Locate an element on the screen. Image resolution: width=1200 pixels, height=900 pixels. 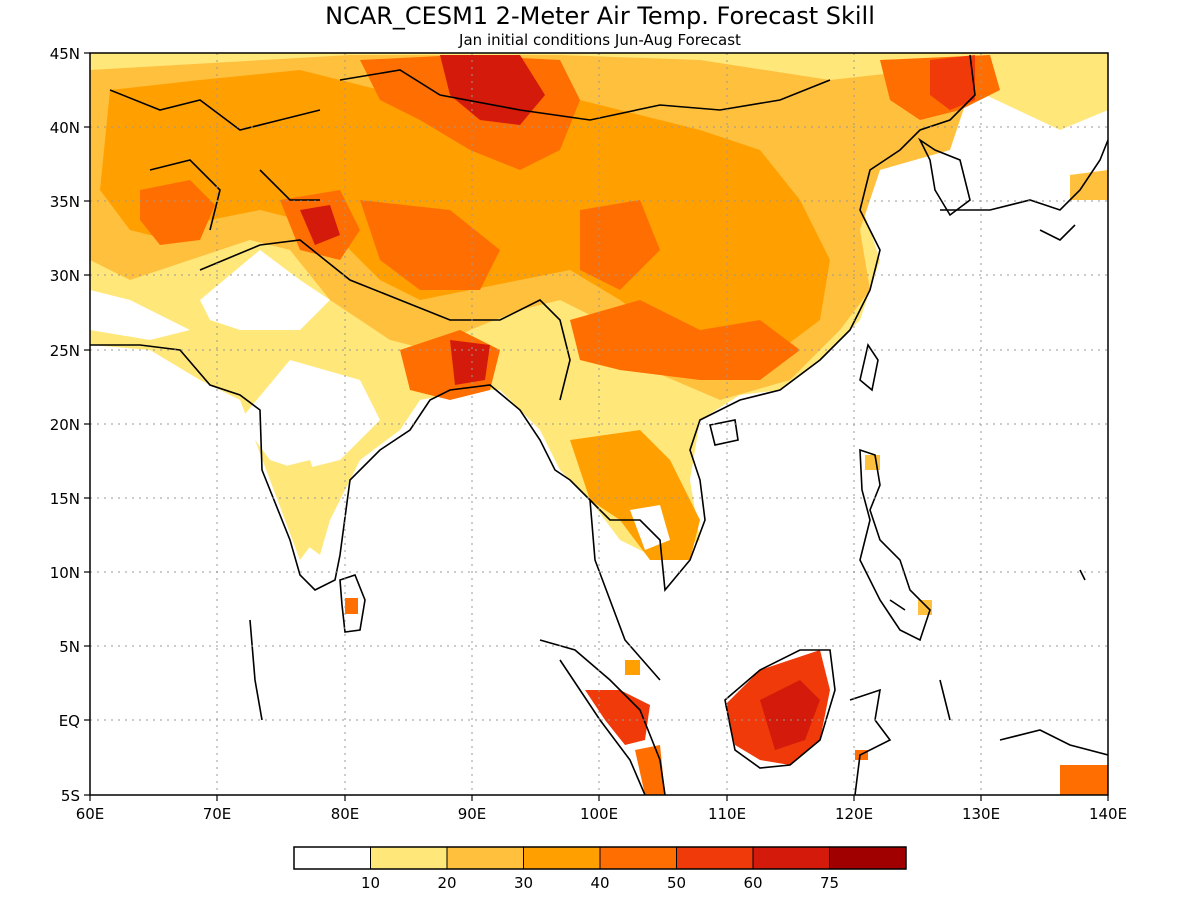
shade-red-iran is located at coordinates (177, 212).